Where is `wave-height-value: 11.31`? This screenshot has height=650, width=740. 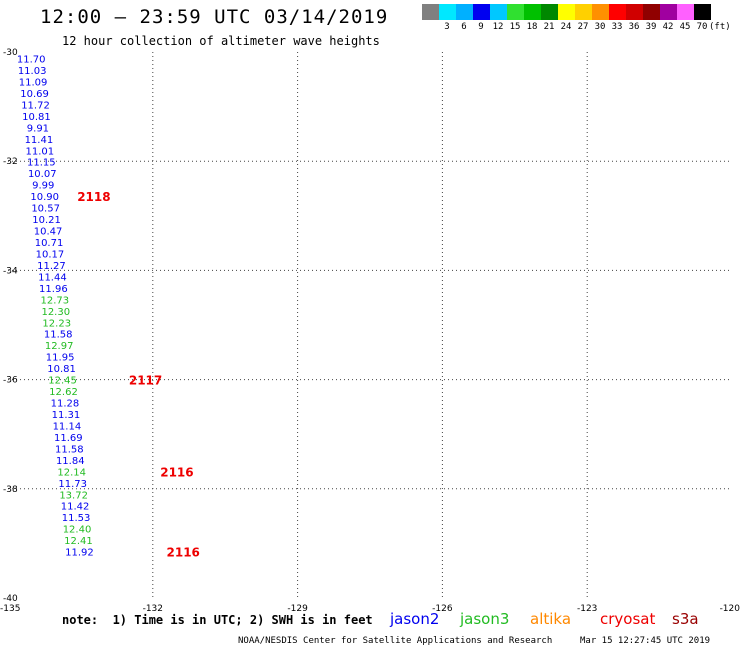
wave-height-value: 11.31 is located at coordinates (66, 415).